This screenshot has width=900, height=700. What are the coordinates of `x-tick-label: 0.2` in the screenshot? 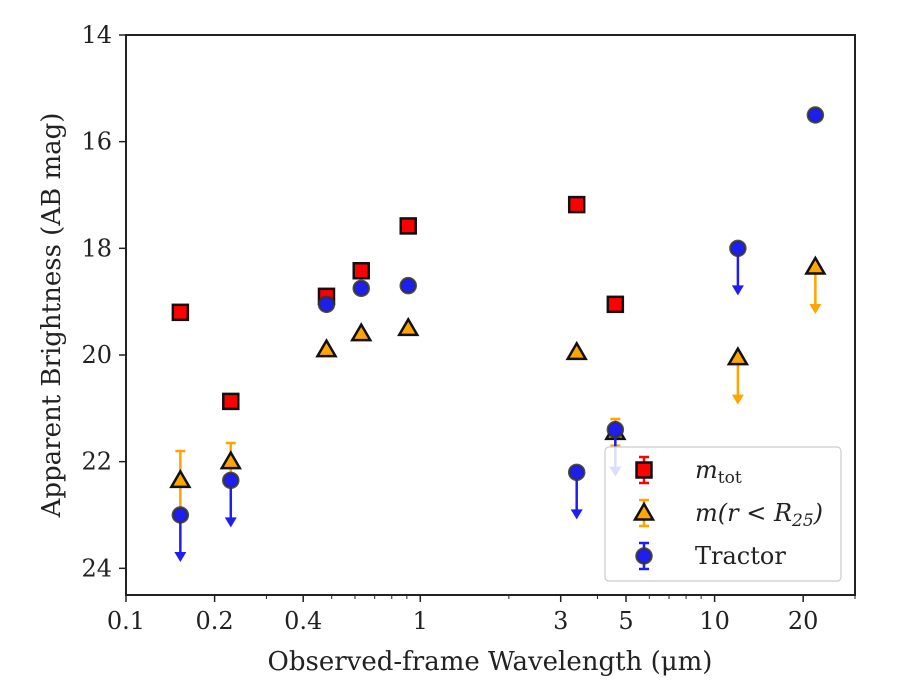 It's located at (215, 621).